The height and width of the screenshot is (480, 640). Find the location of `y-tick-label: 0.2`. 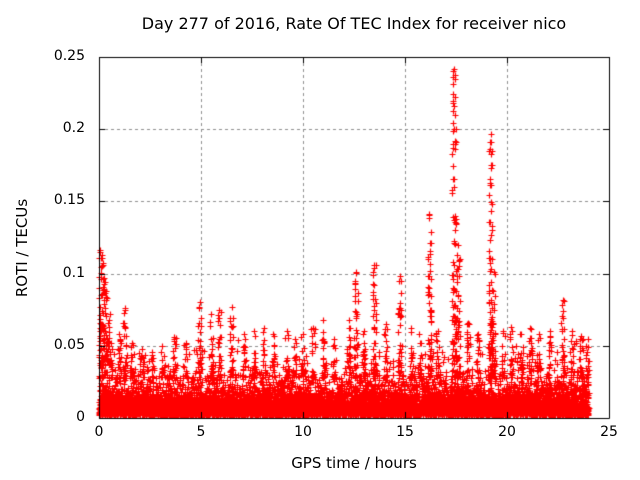

y-tick-label: 0.2 is located at coordinates (73, 128).